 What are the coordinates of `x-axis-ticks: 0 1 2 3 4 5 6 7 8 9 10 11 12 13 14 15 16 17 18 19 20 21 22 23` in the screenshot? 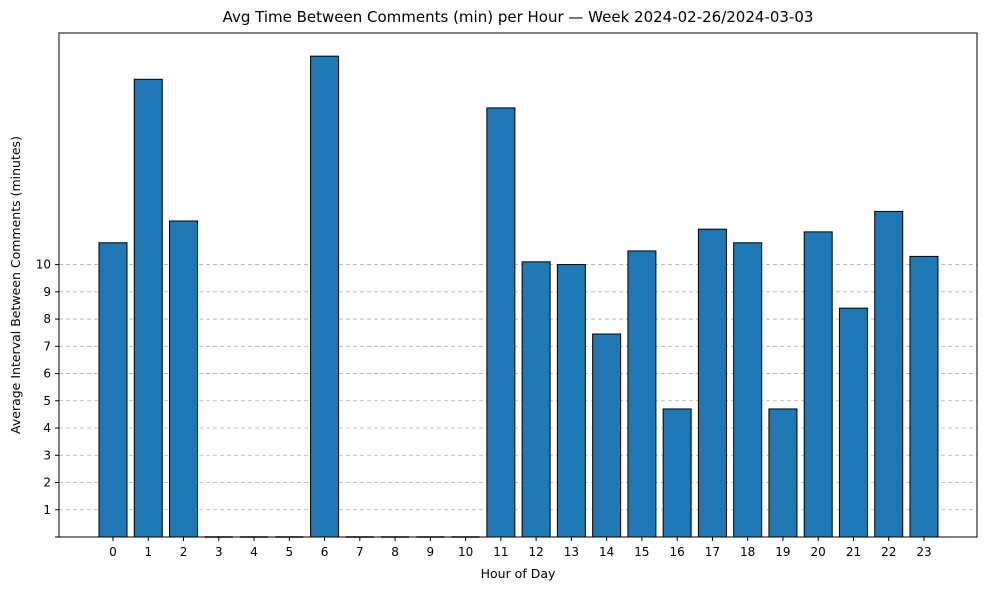 It's located at (520, 548).